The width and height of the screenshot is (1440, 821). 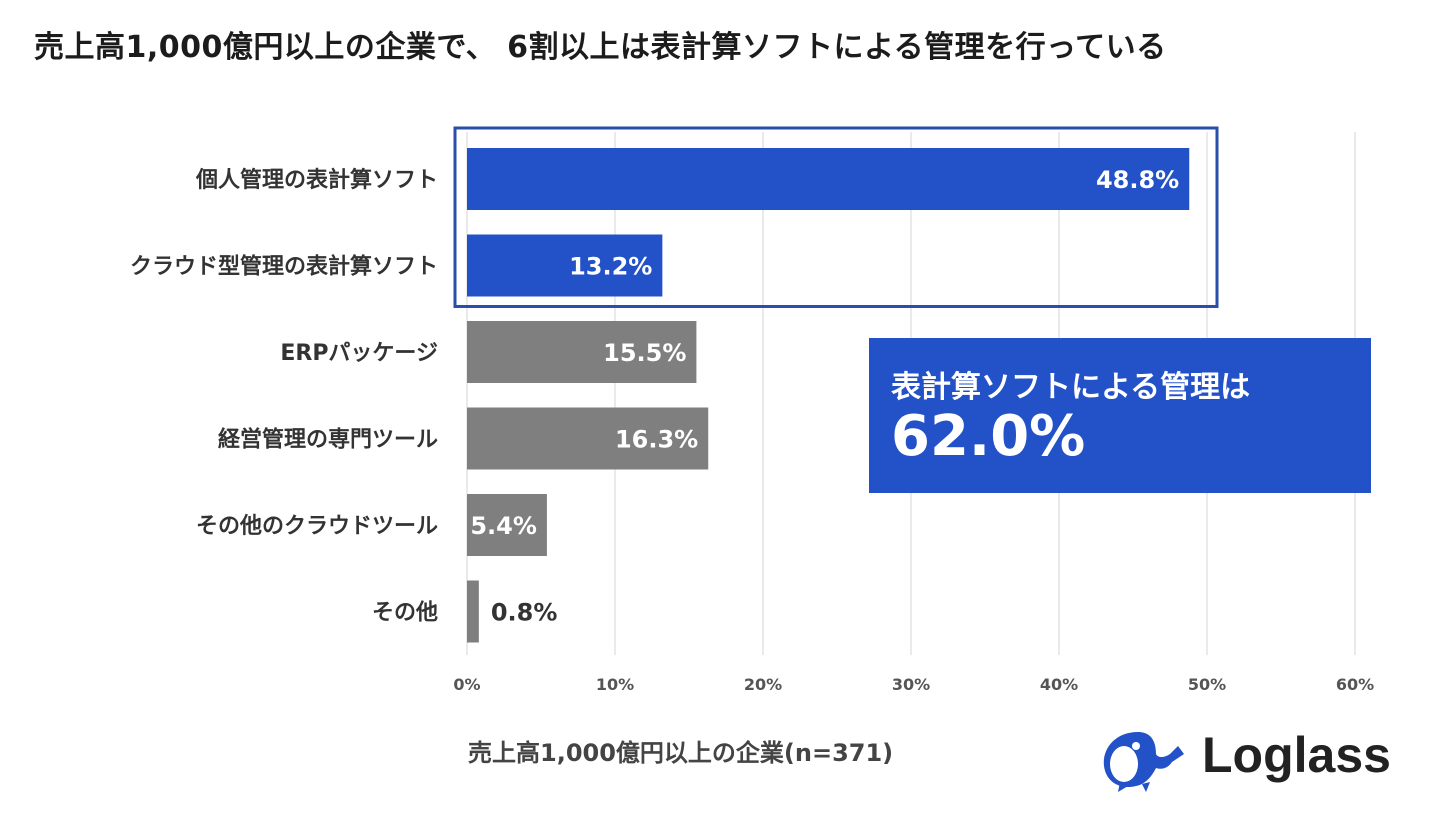 I want to click on highlight-frame, so click(x=836, y=217).